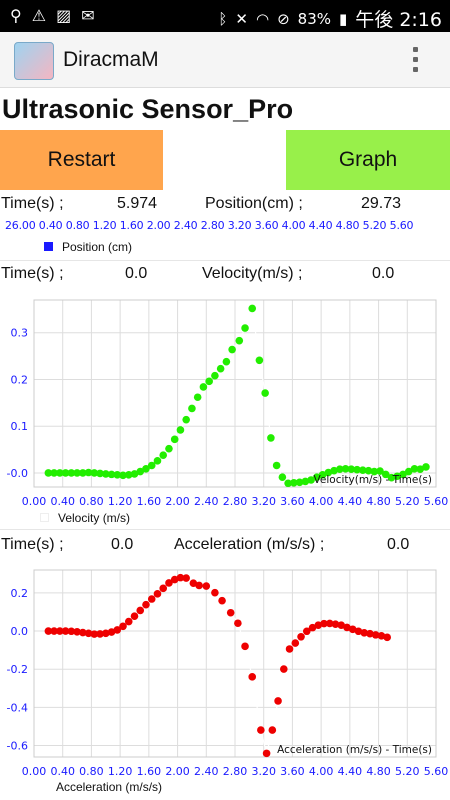  Describe the element at coordinates (148, 109) in the screenshot. I see `page-title: Ultrasonic Sensor_Pro` at that location.